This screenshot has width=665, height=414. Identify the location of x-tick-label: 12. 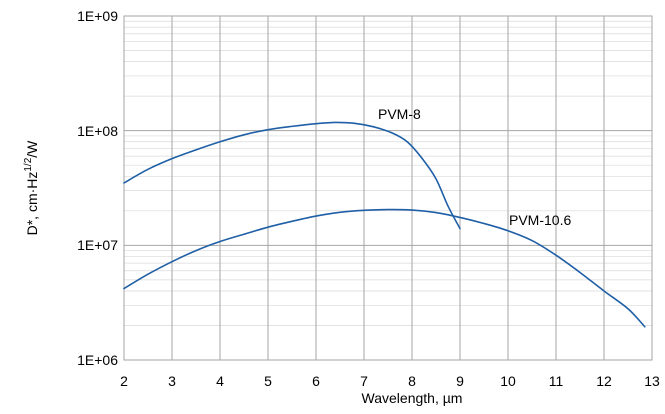
(604, 381).